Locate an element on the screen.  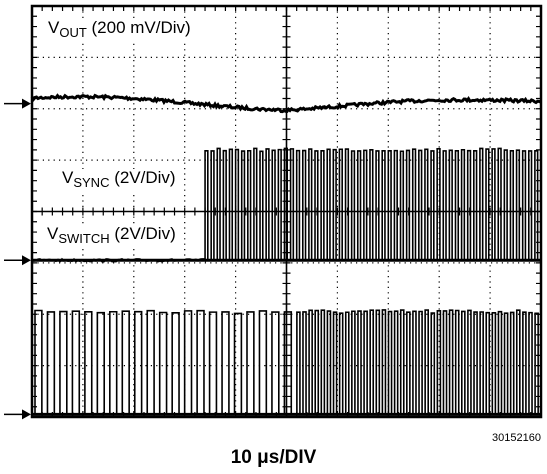
vsync-trace-label: VSYNC (2V/Div) is located at coordinates (119, 179).